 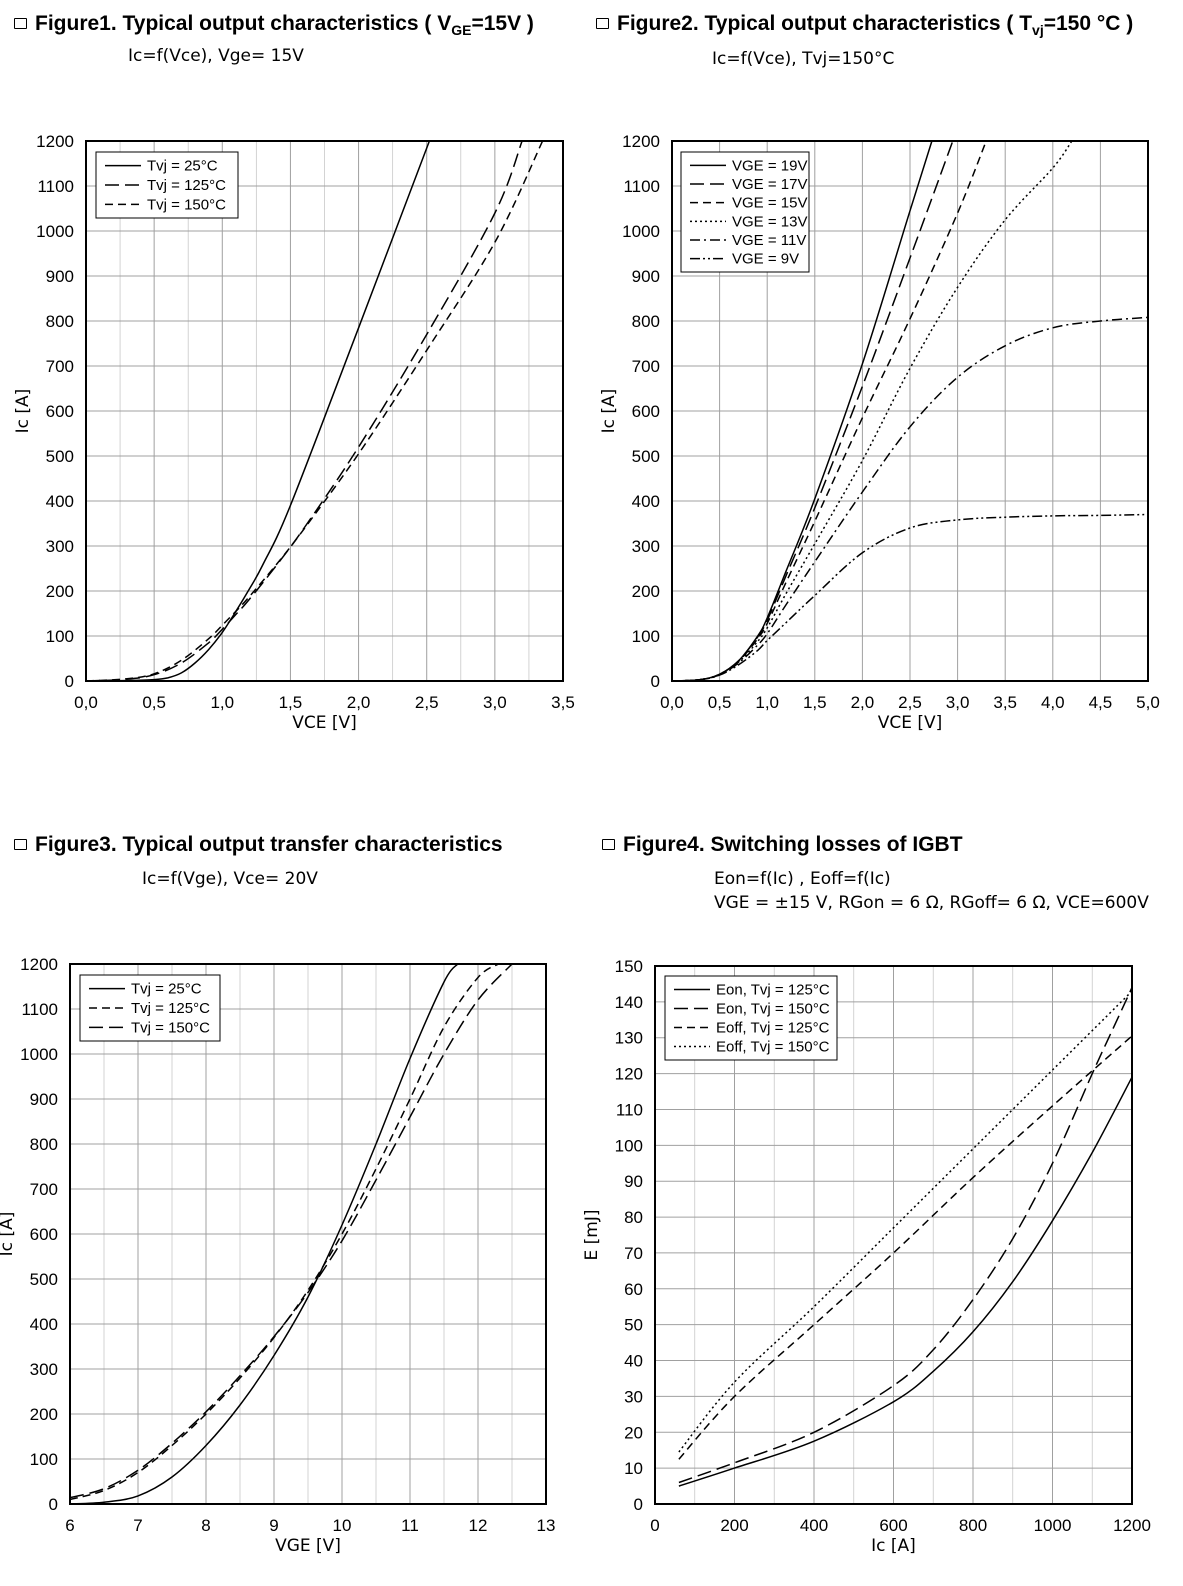 What do you see at coordinates (563, 702) in the screenshot?
I see `x-tick-label: 3,5` at bounding box center [563, 702].